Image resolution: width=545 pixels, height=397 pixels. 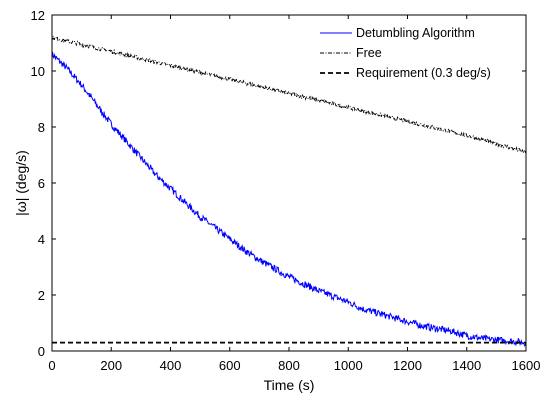 I want to click on x-tick-label: 1600, so click(x=526, y=365).